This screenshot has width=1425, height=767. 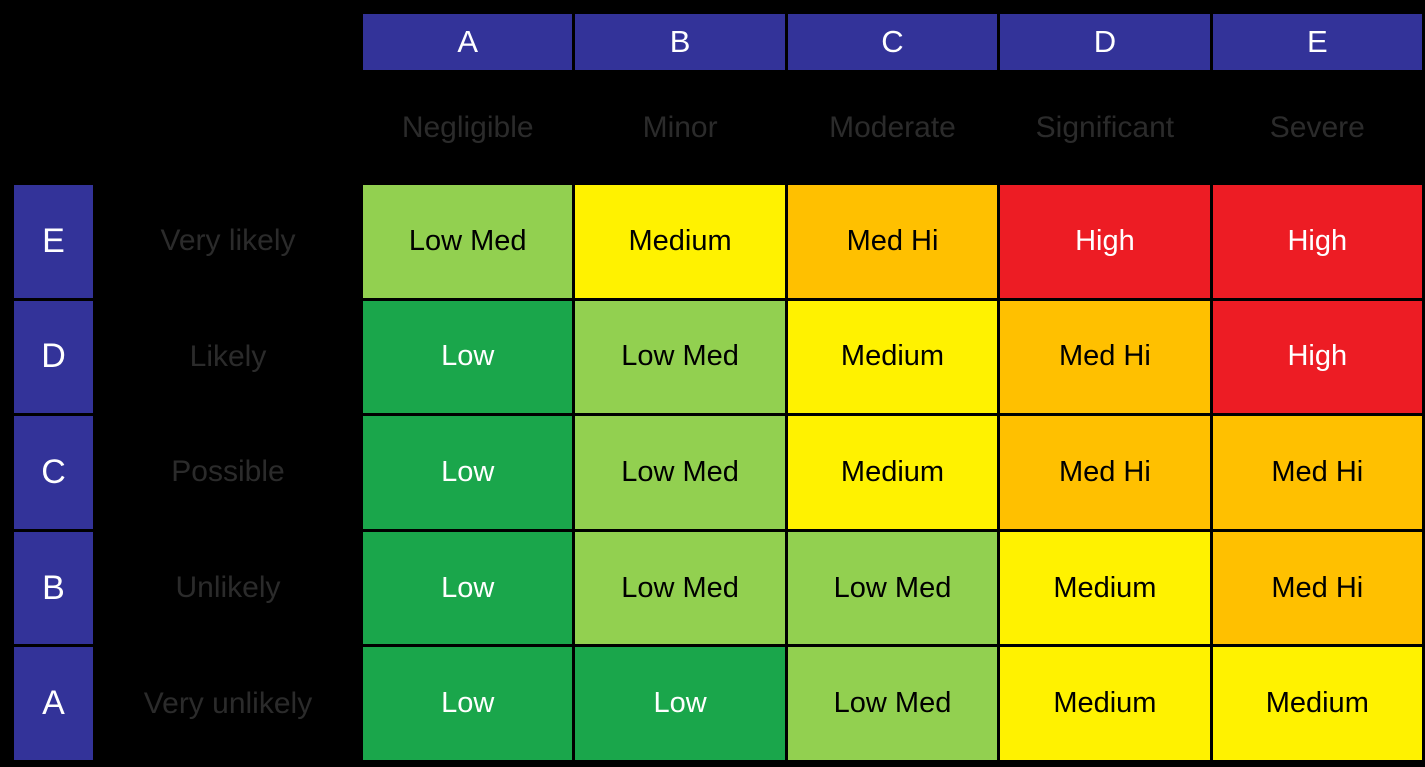 I want to click on column-label-significant: Significant, so click(x=1105, y=127).